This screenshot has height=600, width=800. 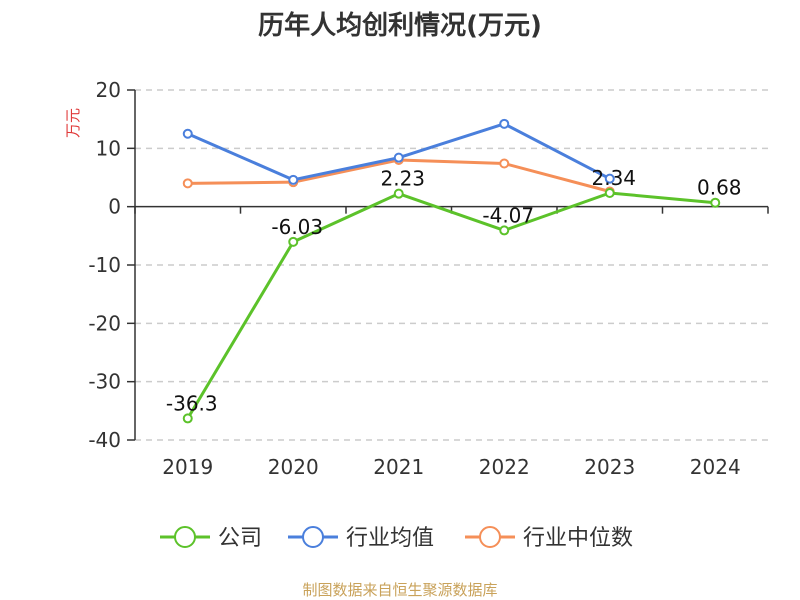 What do you see at coordinates (104, 382) in the screenshot?
I see `y-tick-label: -30` at bounding box center [104, 382].